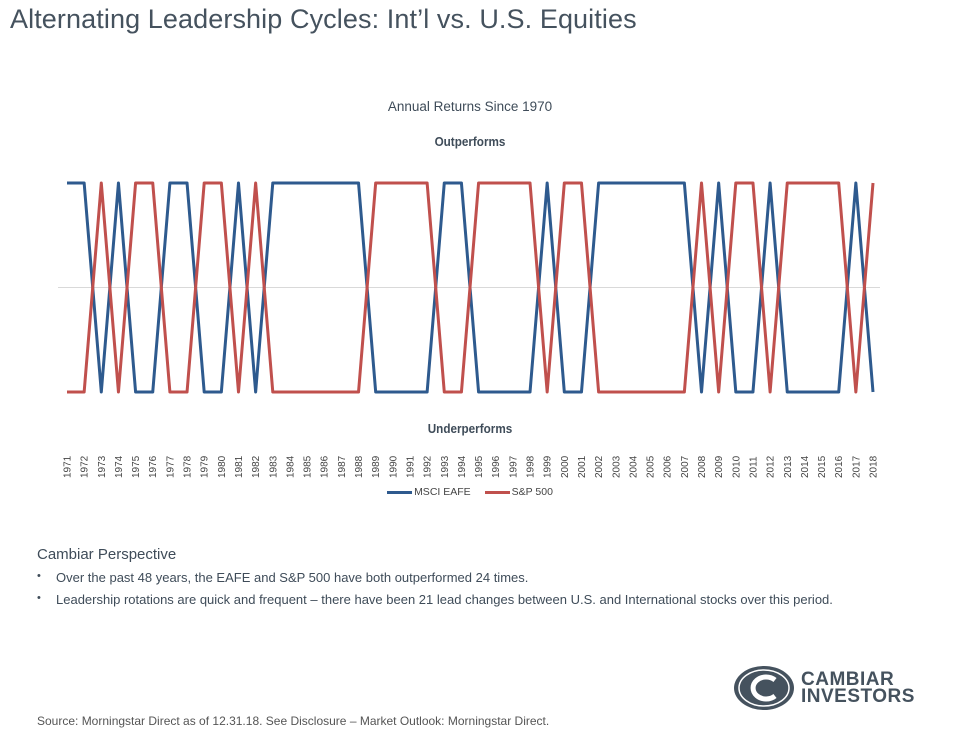 The height and width of the screenshot is (742, 964). What do you see at coordinates (170, 466) in the screenshot?
I see `x-tick-label: 1977` at bounding box center [170, 466].